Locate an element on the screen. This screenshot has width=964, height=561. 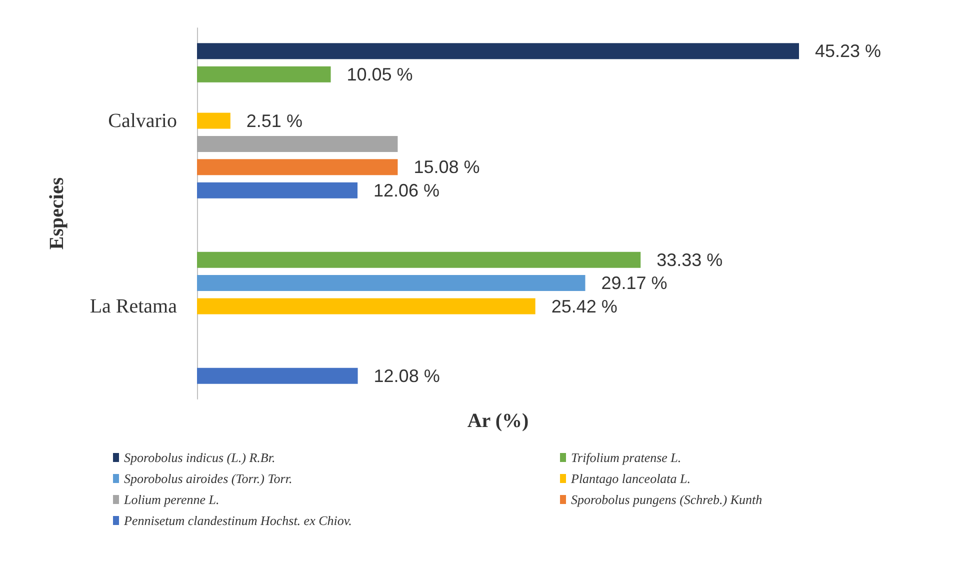
x-axis-title: Ar (%) is located at coordinates (498, 421).